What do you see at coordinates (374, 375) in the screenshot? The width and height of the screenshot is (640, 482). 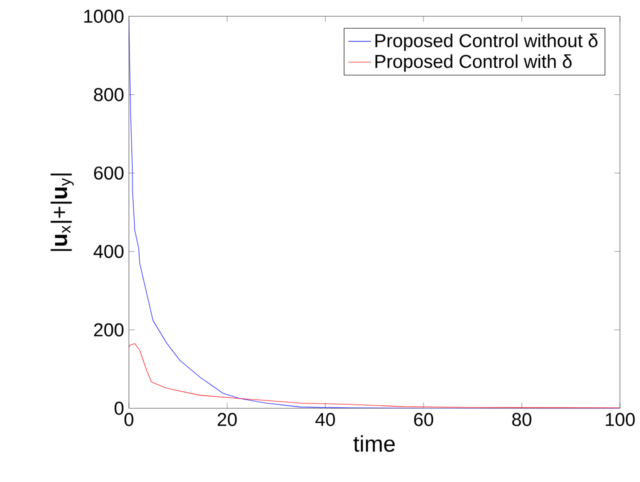 I see `line-series` at bounding box center [374, 375].